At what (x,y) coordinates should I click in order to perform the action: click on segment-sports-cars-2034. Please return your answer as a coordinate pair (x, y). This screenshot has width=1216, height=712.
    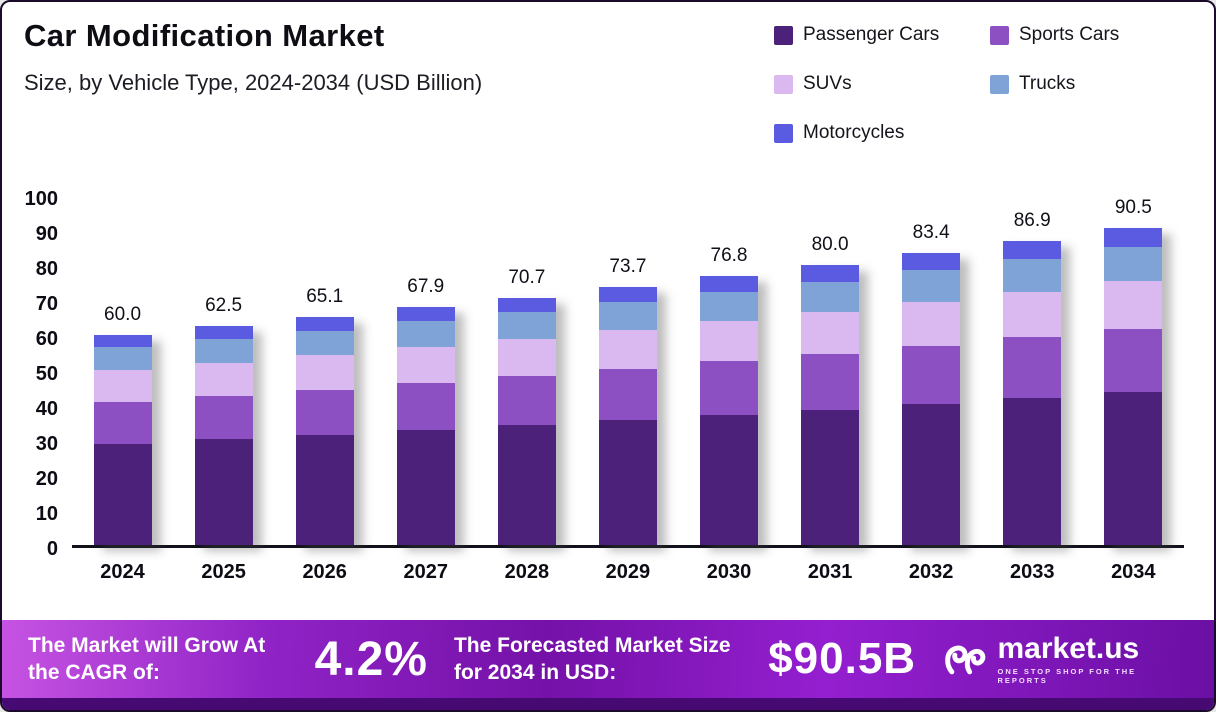
    Looking at the image, I should click on (1133, 360).